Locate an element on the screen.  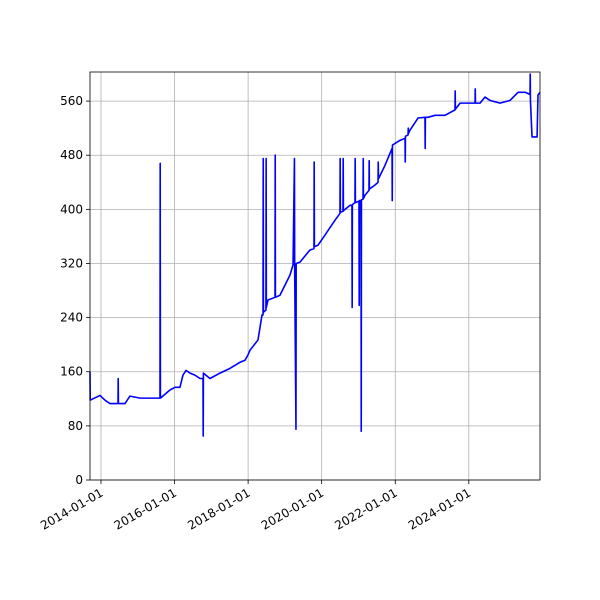
y-tick-label: 240 is located at coordinates (71, 318).